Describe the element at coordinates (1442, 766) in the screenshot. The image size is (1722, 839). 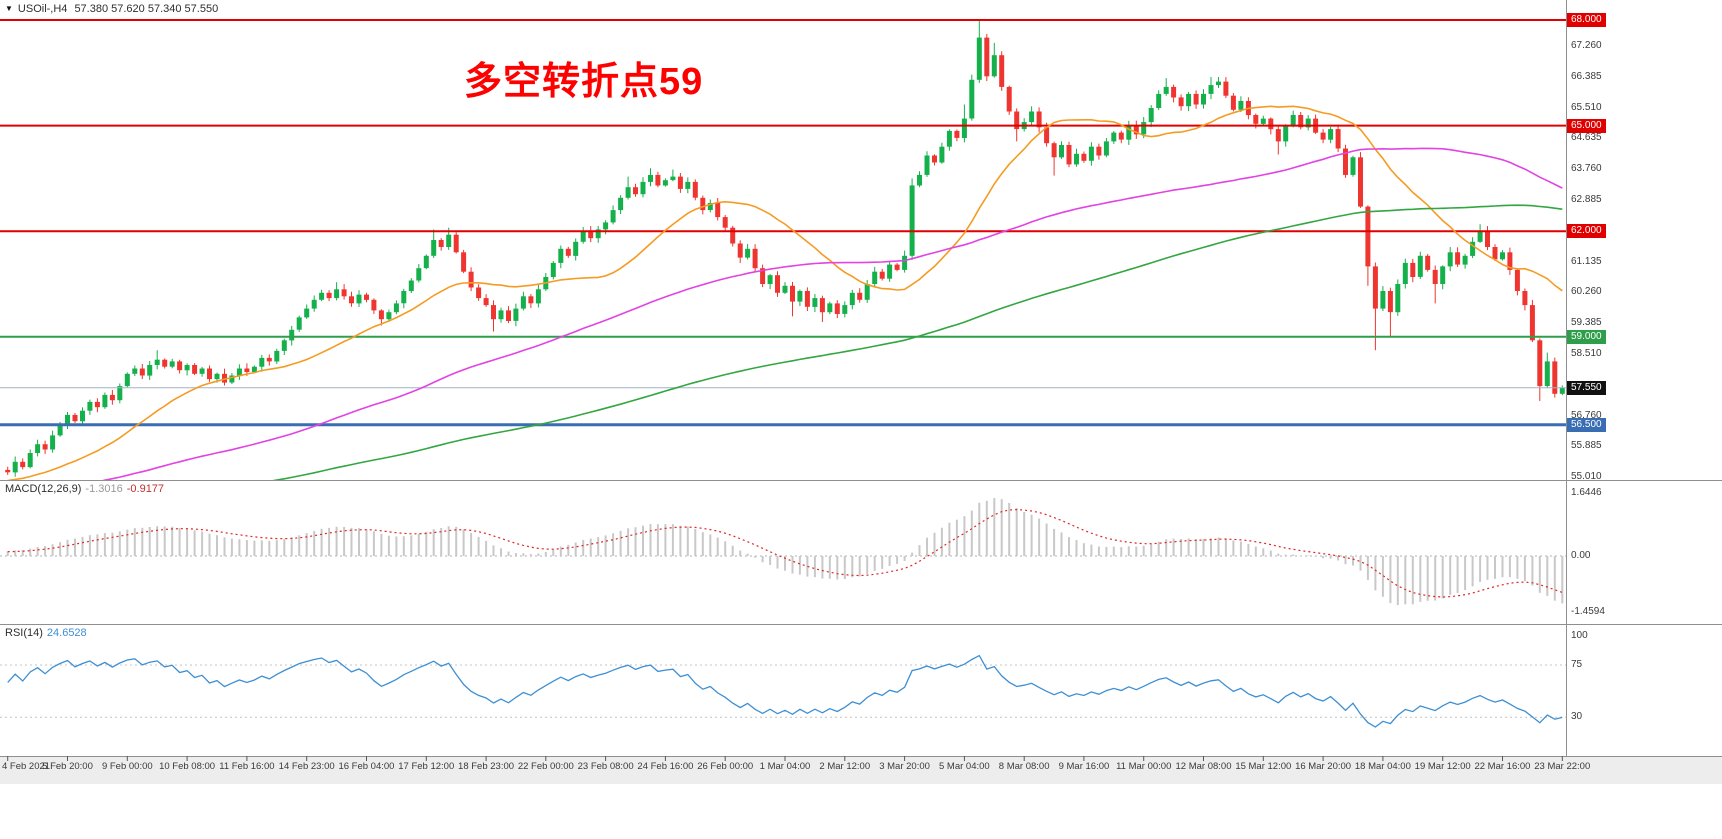
I see `time-axis-label: 19 Mar 12:00` at that location.